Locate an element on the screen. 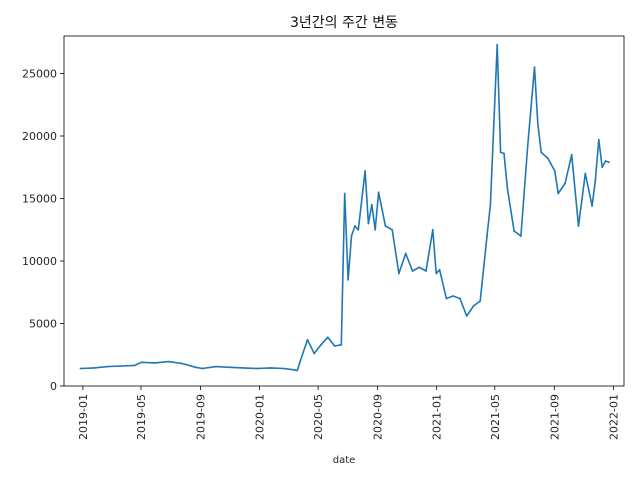  x-tick-label: 2022-01 is located at coordinates (613, 417).